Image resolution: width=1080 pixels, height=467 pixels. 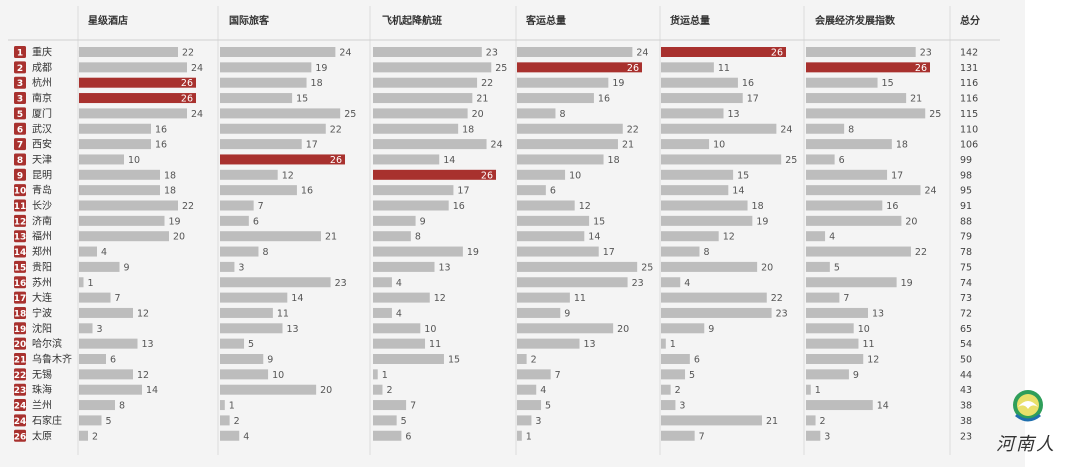 What do you see at coordinates (842, 160) in the screenshot?
I see `score-label: 6` at bounding box center [842, 160].